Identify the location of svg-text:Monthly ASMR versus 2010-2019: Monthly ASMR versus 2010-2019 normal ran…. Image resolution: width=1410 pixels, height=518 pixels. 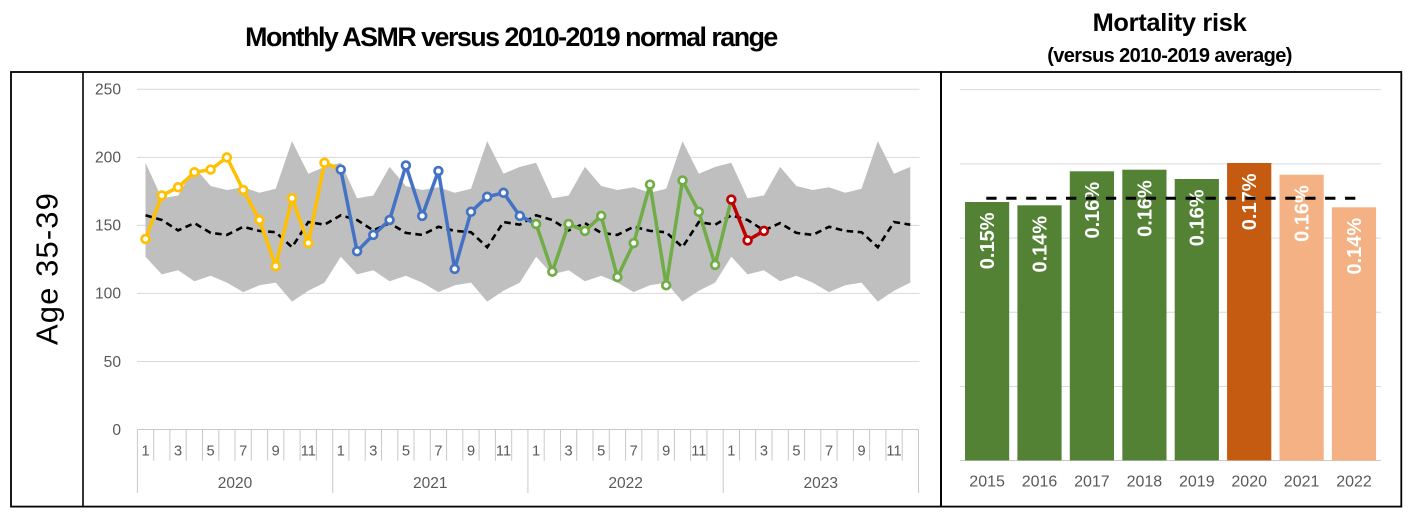
(511, 37).